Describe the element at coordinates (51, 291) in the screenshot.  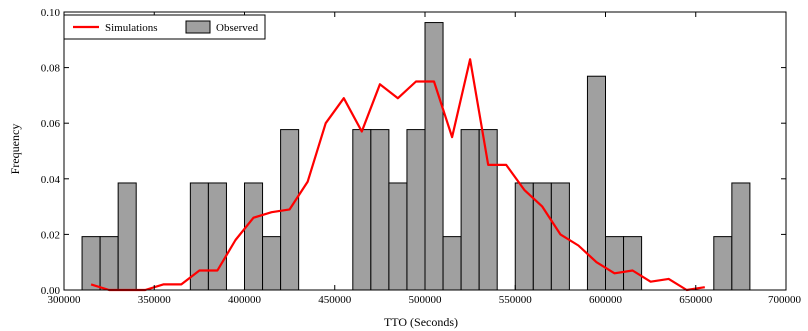
I see `y-tick-label: 0.00` at that location.